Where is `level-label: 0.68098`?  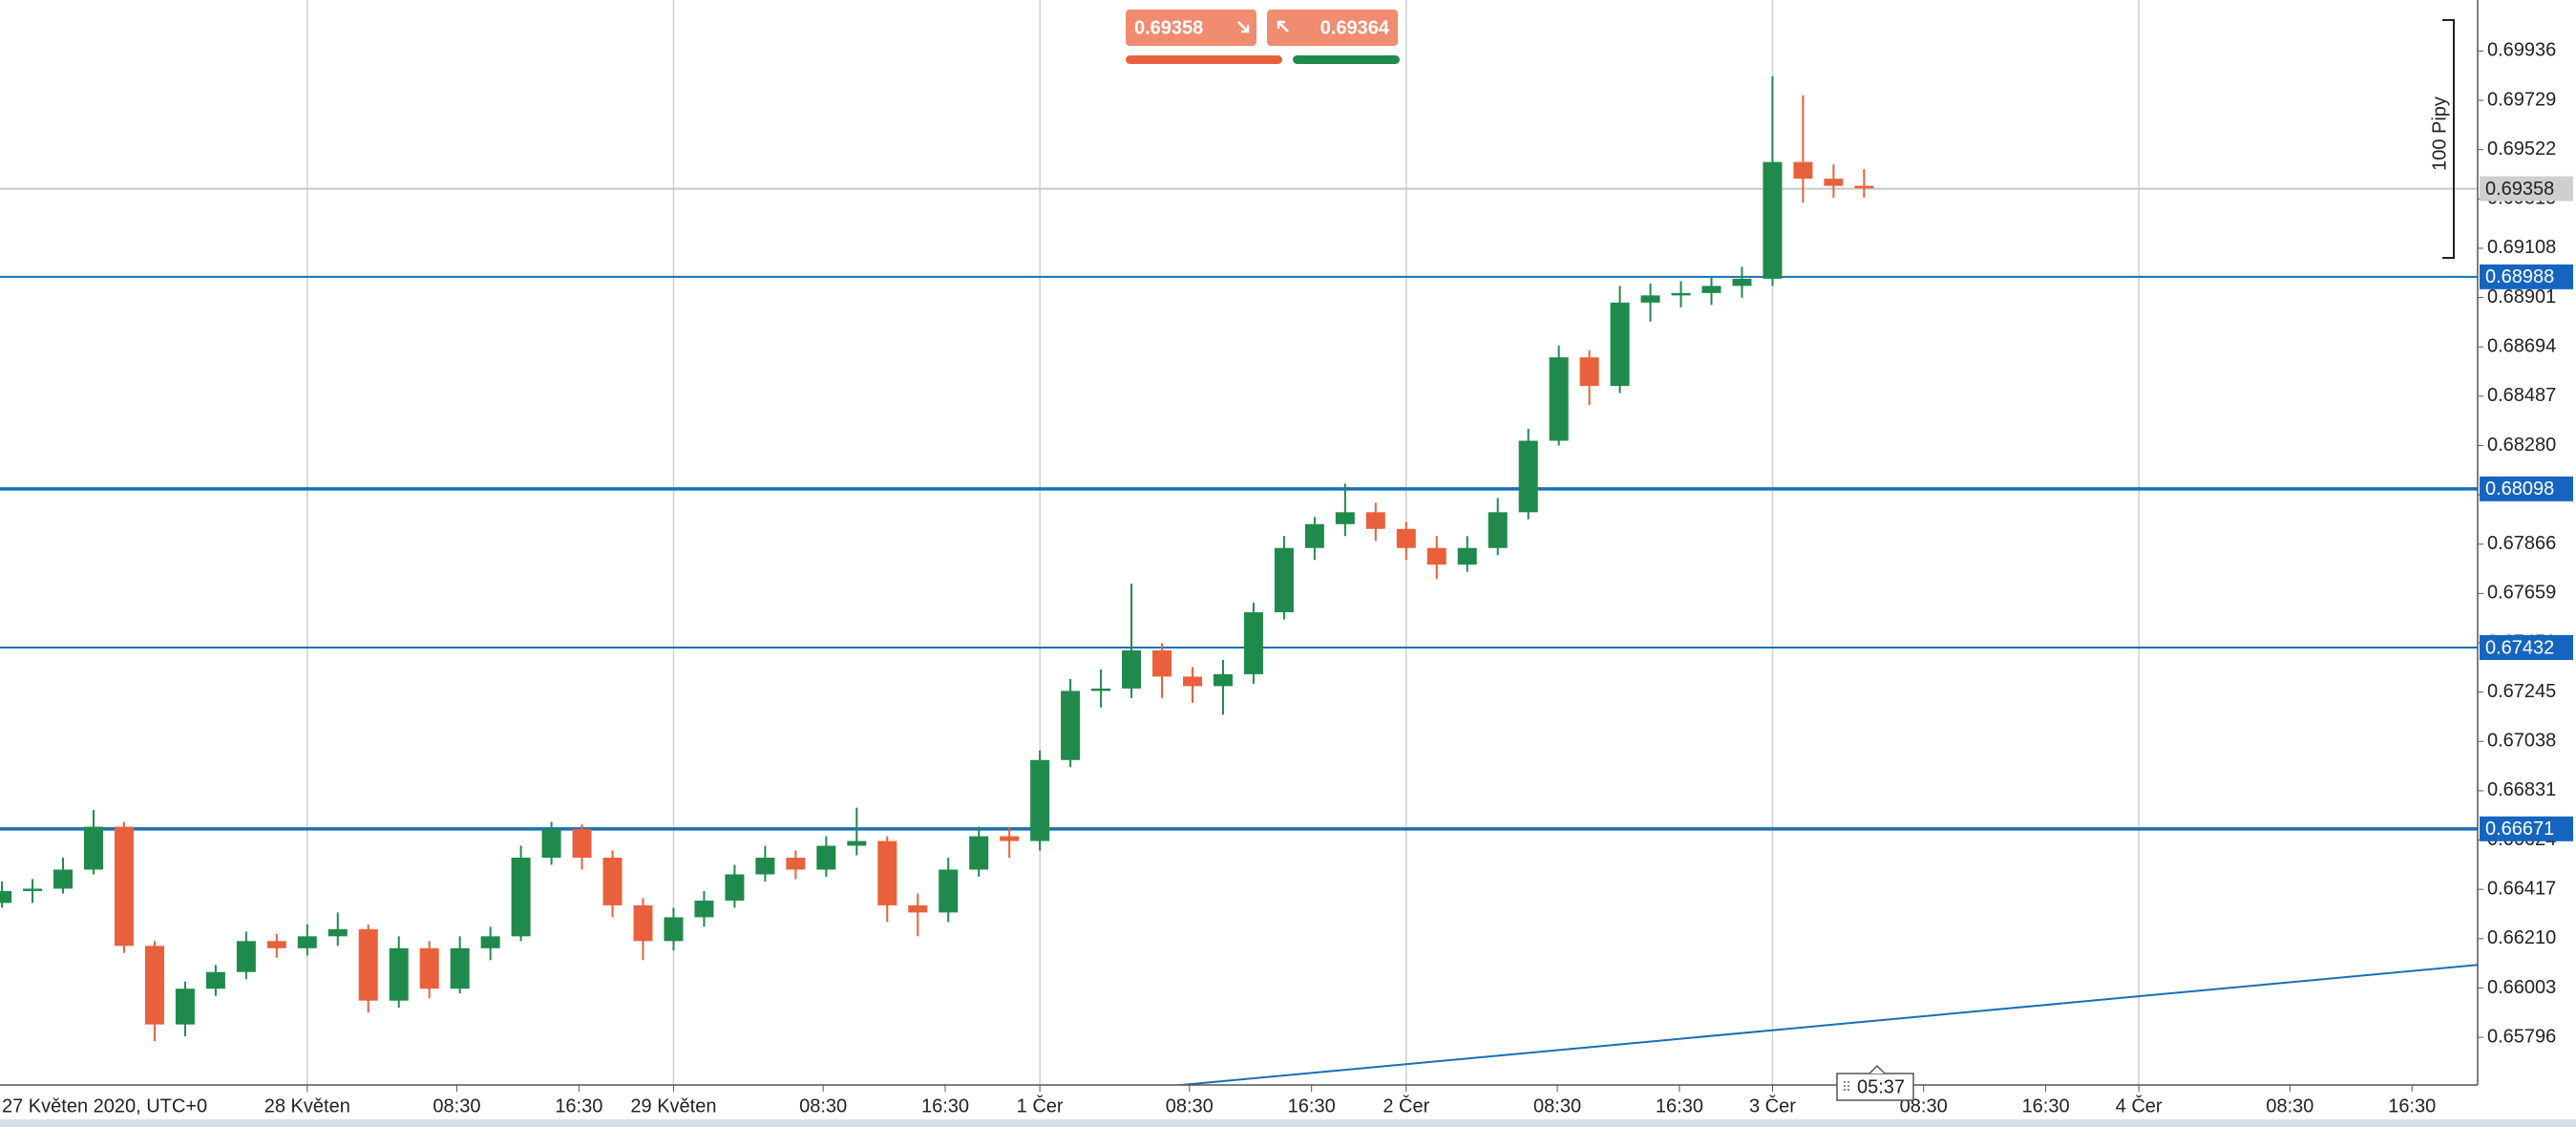
level-label: 0.68098 is located at coordinates (2519, 489).